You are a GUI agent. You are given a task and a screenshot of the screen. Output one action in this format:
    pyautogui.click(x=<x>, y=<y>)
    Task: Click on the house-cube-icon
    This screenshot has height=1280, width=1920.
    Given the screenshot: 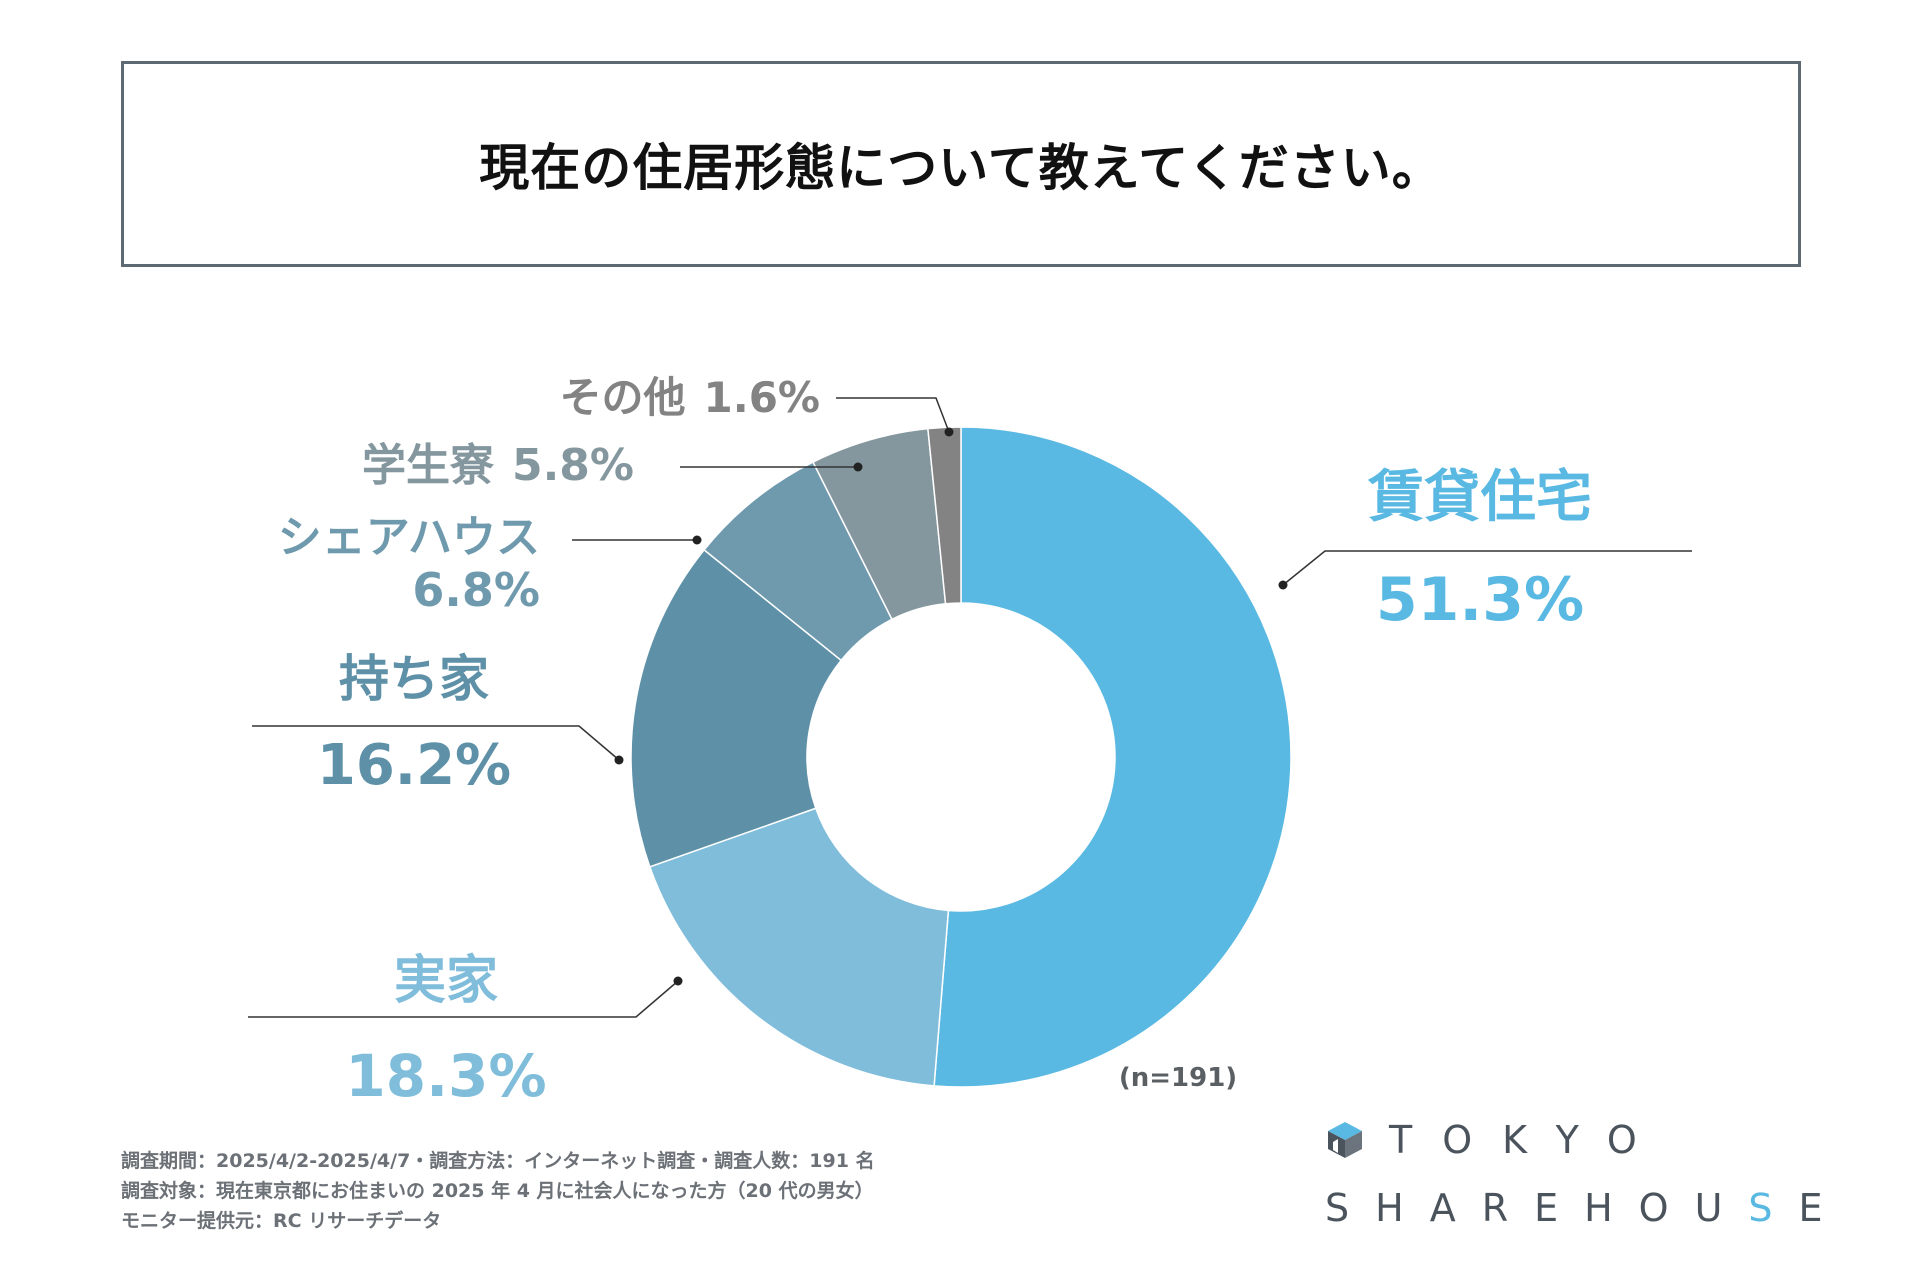 What is the action you would take?
    pyautogui.click(x=1345, y=1140)
    